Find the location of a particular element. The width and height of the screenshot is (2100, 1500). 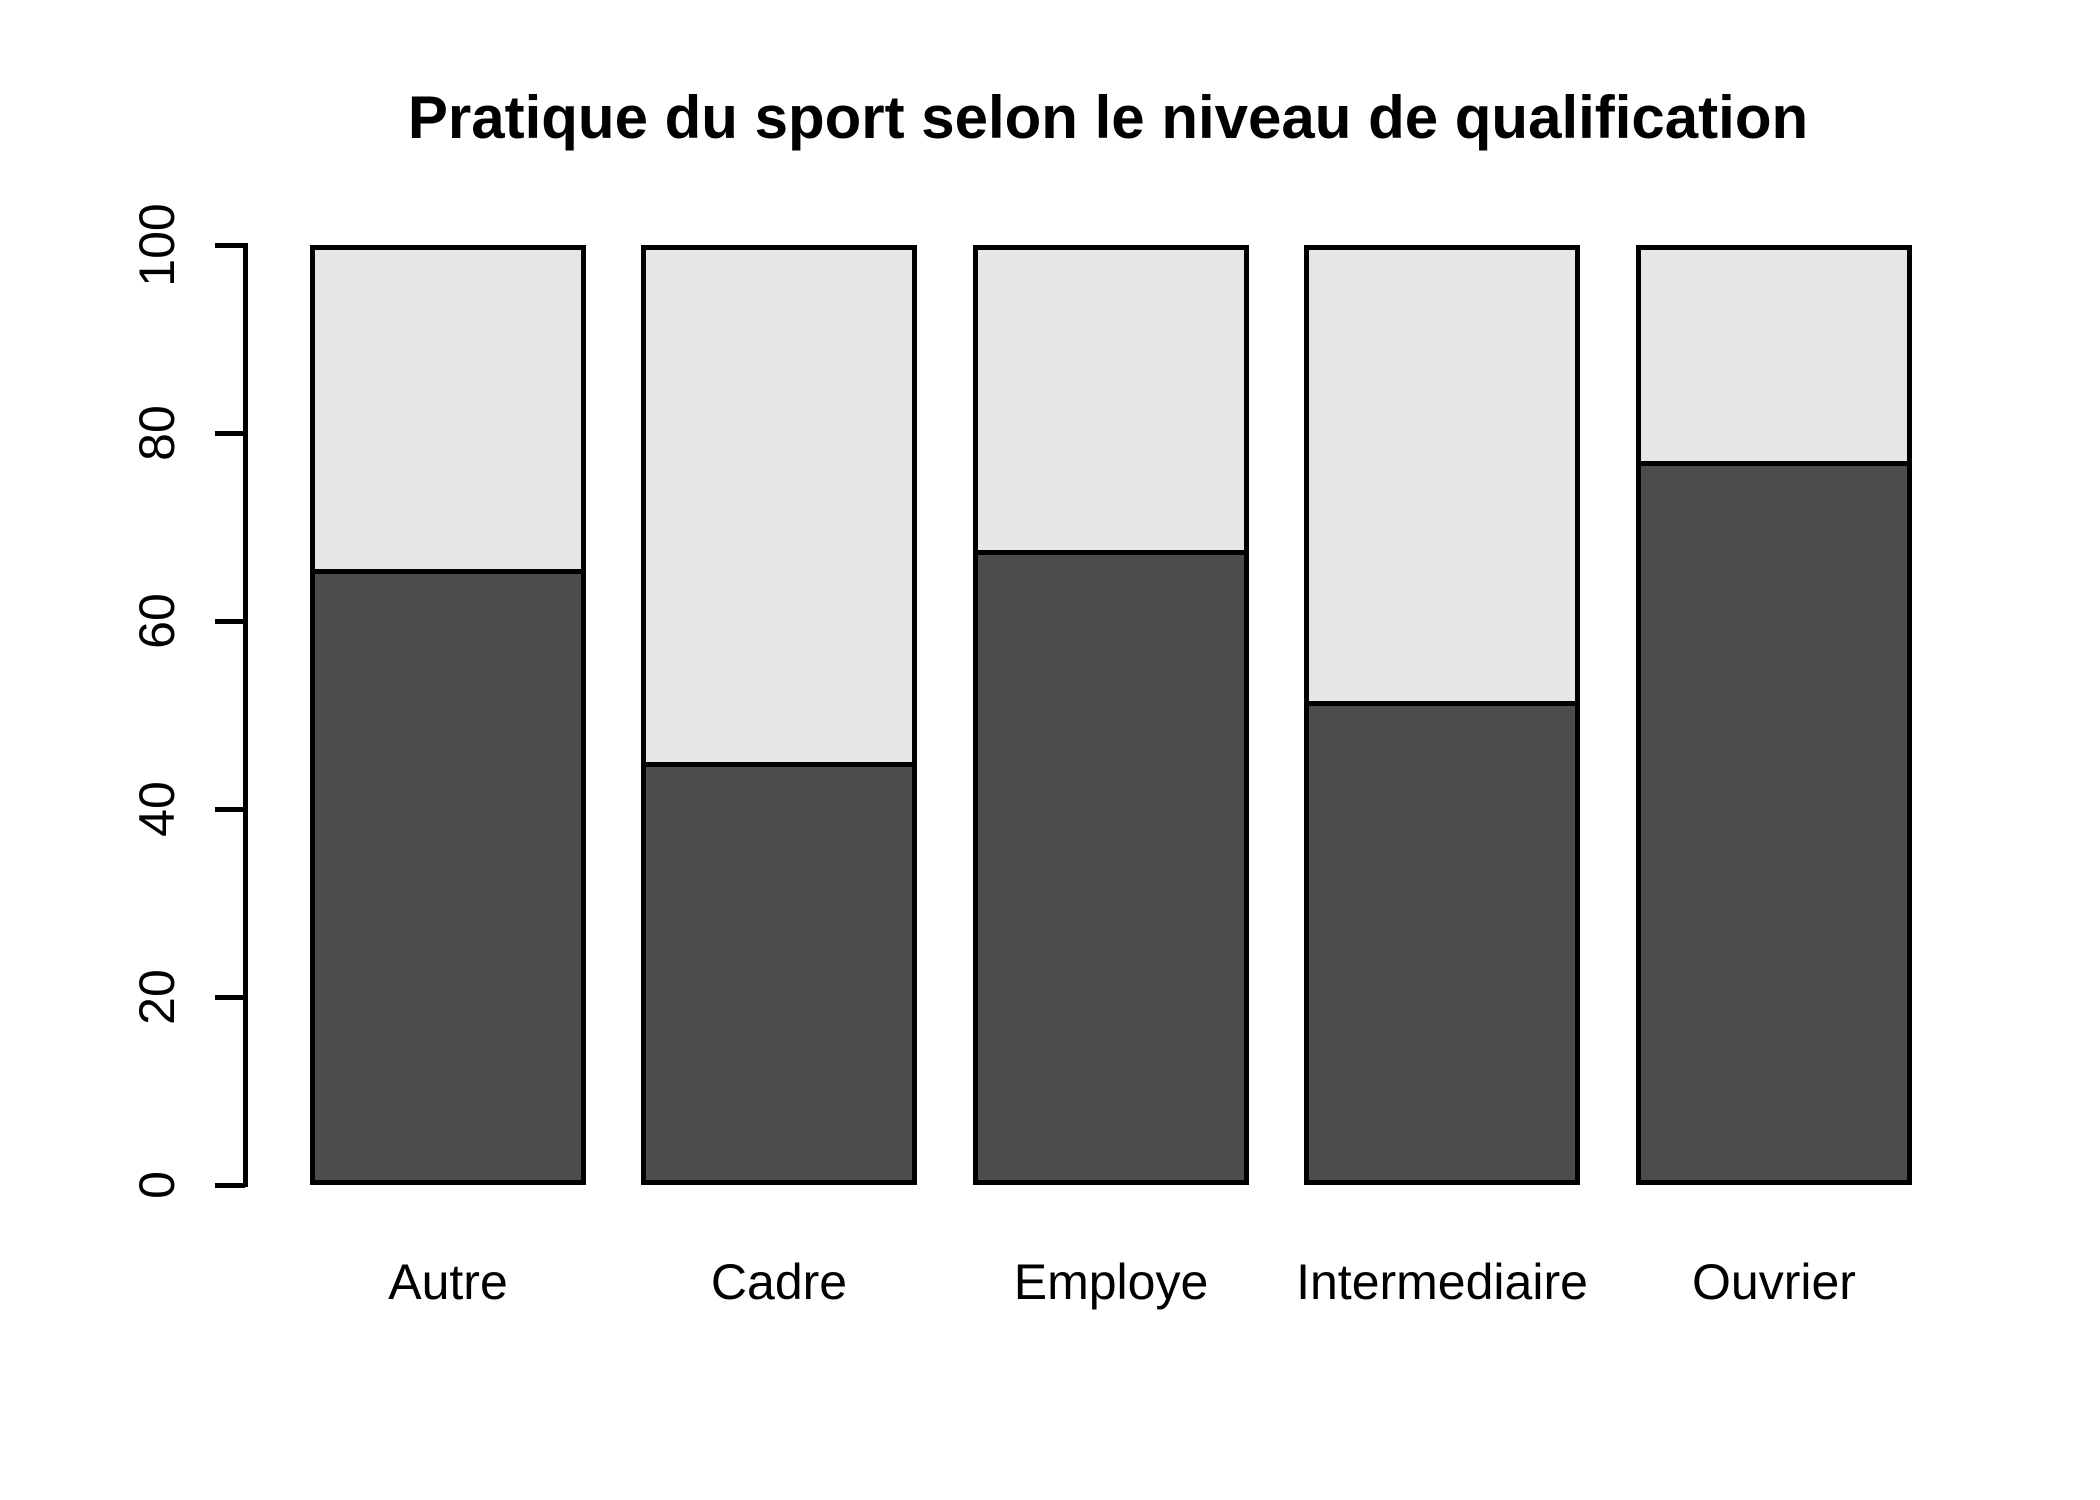

y-axis-tick-label: 40 is located at coordinates (157, 809).